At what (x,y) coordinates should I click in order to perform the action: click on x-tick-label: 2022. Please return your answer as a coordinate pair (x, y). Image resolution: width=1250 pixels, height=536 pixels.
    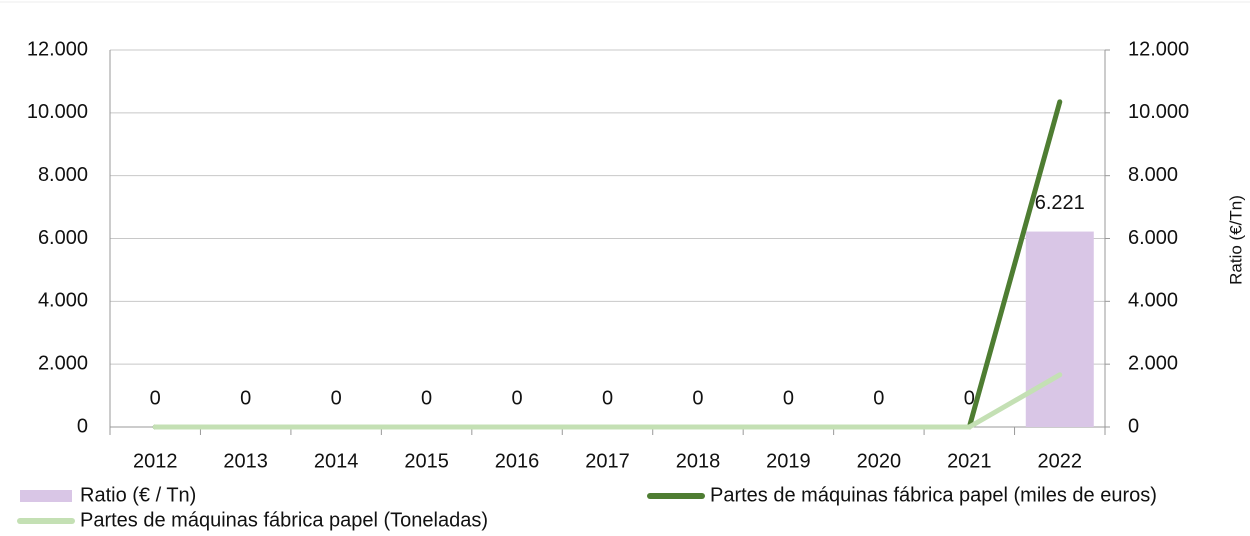
    Looking at the image, I should click on (1060, 461).